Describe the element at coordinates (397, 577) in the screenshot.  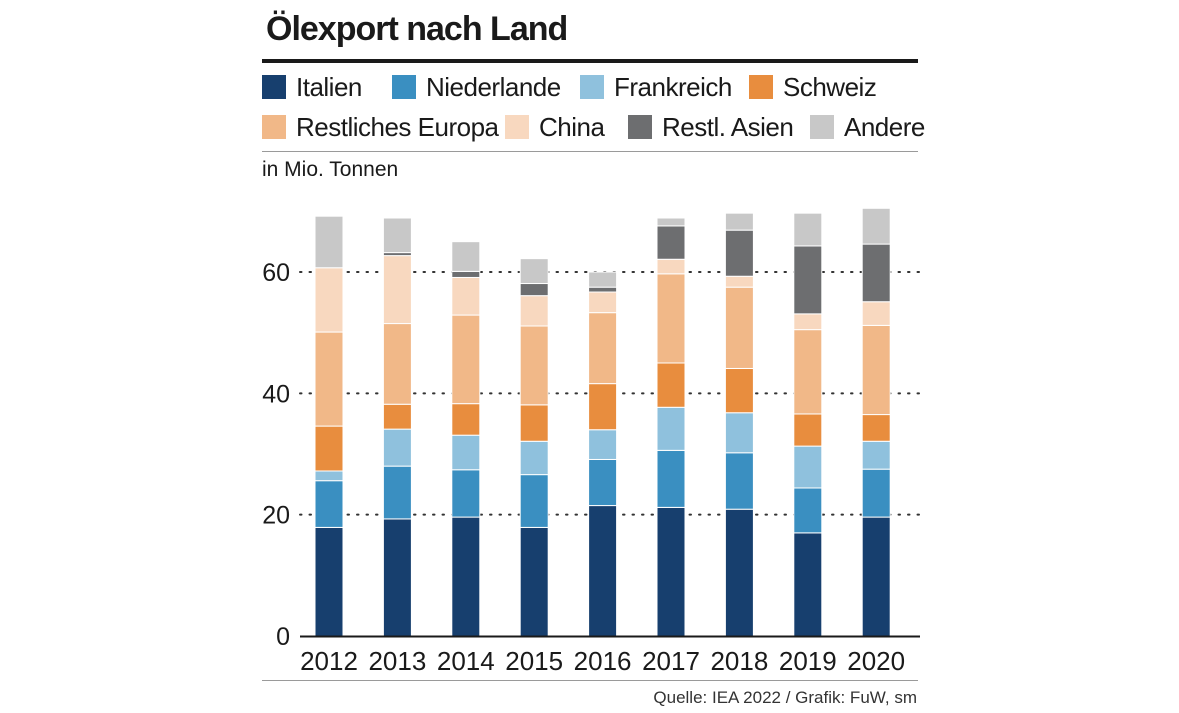
I see `bar-segment-italien-2013` at that location.